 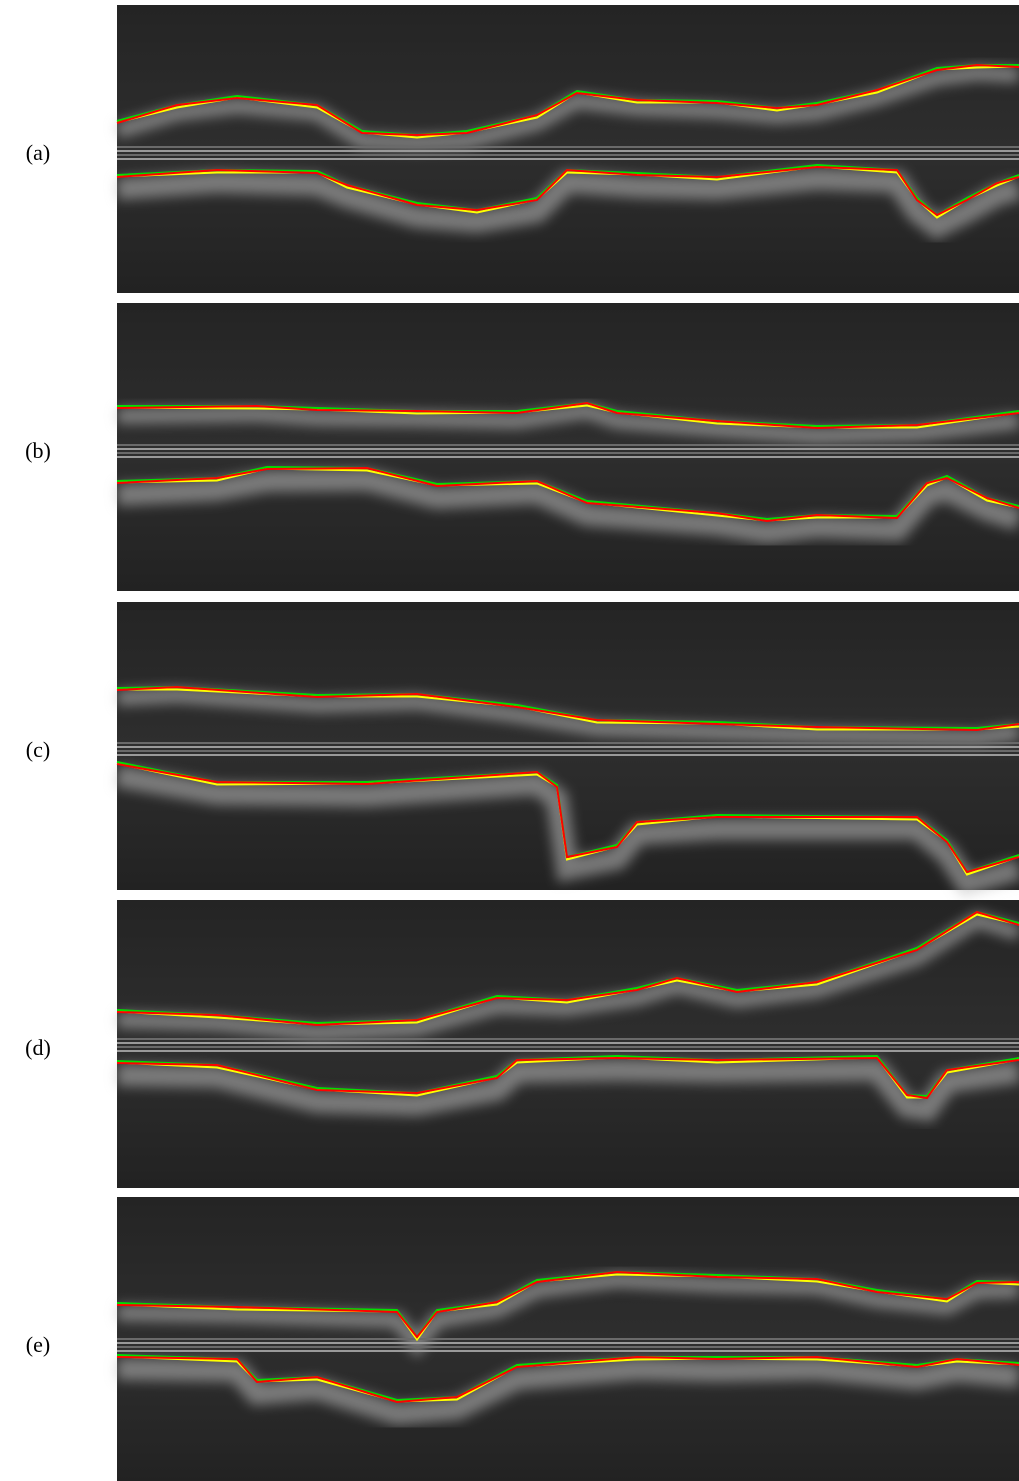 What do you see at coordinates (38, 152) in the screenshot?
I see `panel-label: (a)` at bounding box center [38, 152].